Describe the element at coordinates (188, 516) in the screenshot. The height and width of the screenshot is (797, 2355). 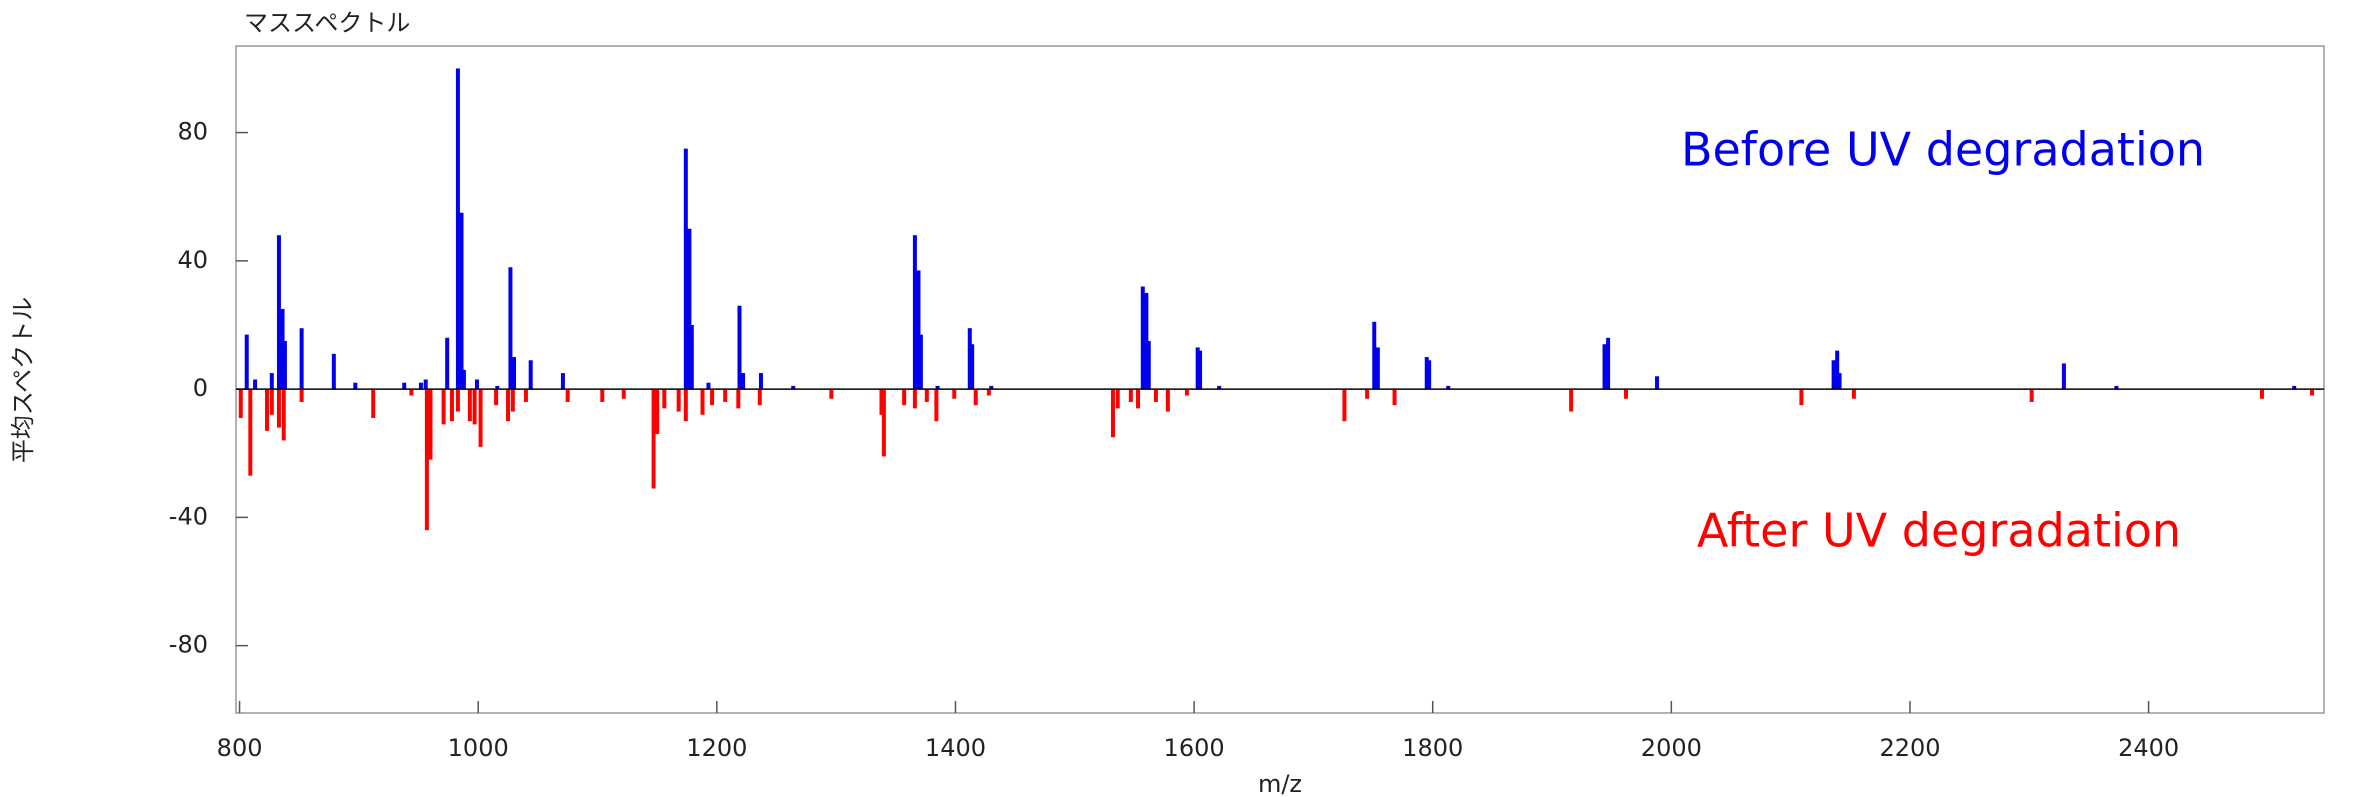
I see `y-tick-label: -40` at that location.